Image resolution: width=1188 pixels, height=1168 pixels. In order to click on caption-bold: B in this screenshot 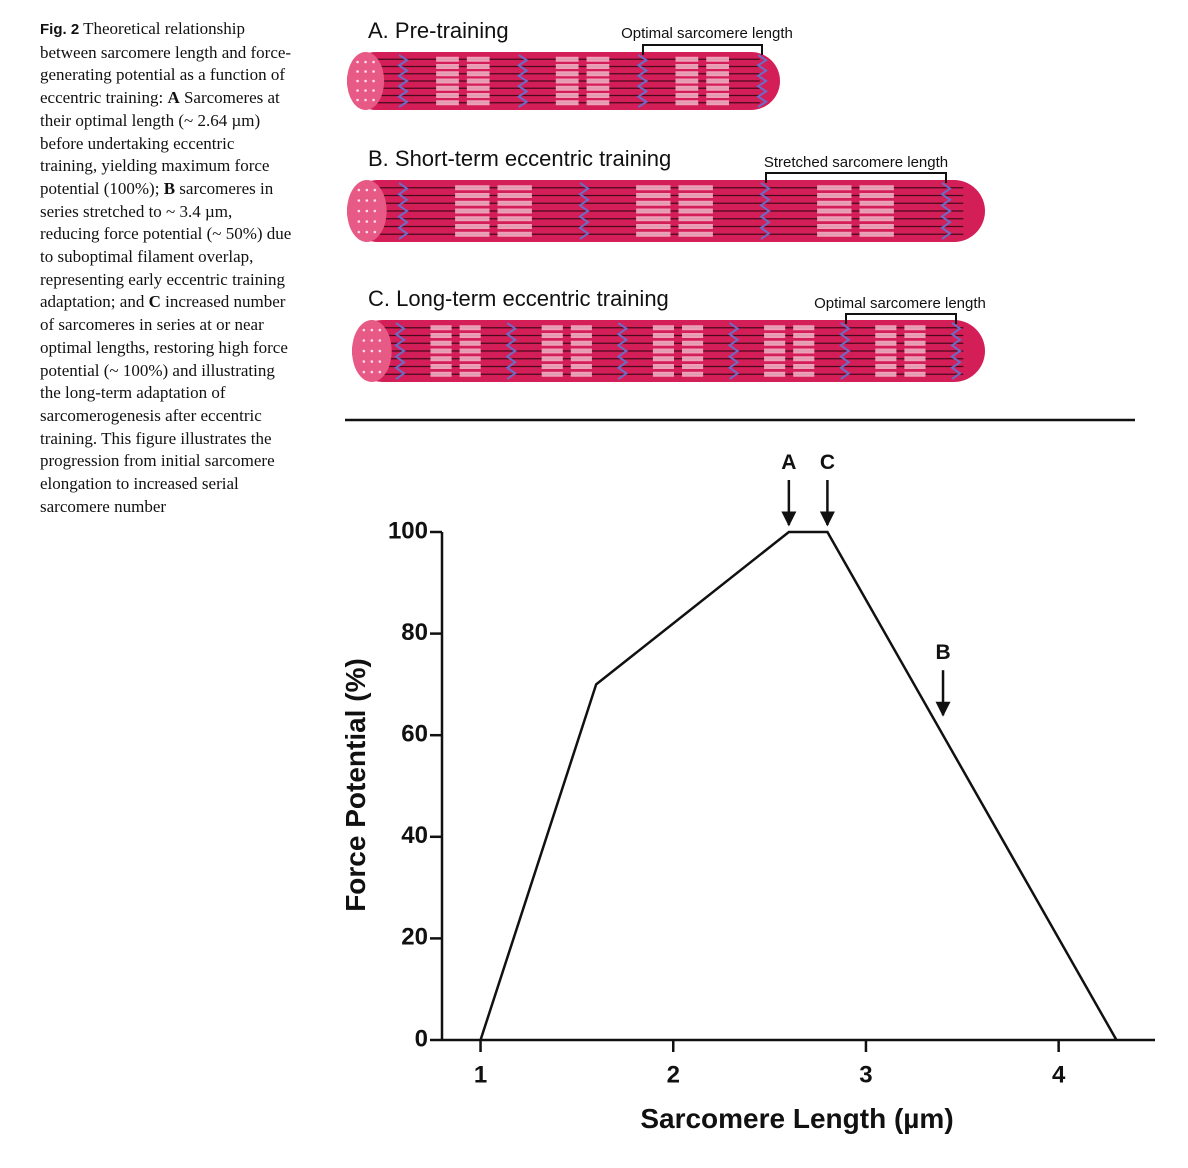, I will do `click(169, 188)`.